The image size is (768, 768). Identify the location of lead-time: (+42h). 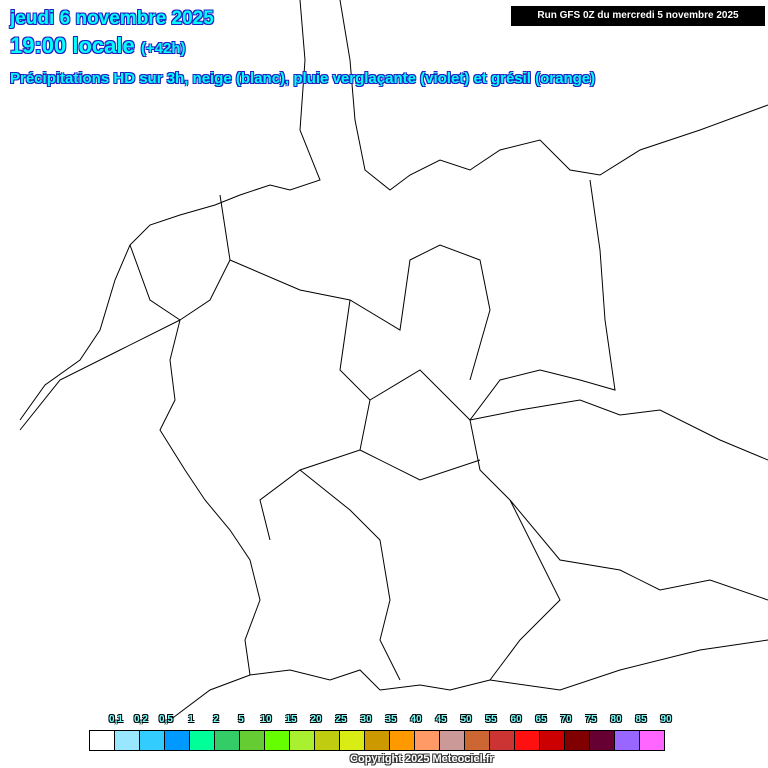
(163, 48).